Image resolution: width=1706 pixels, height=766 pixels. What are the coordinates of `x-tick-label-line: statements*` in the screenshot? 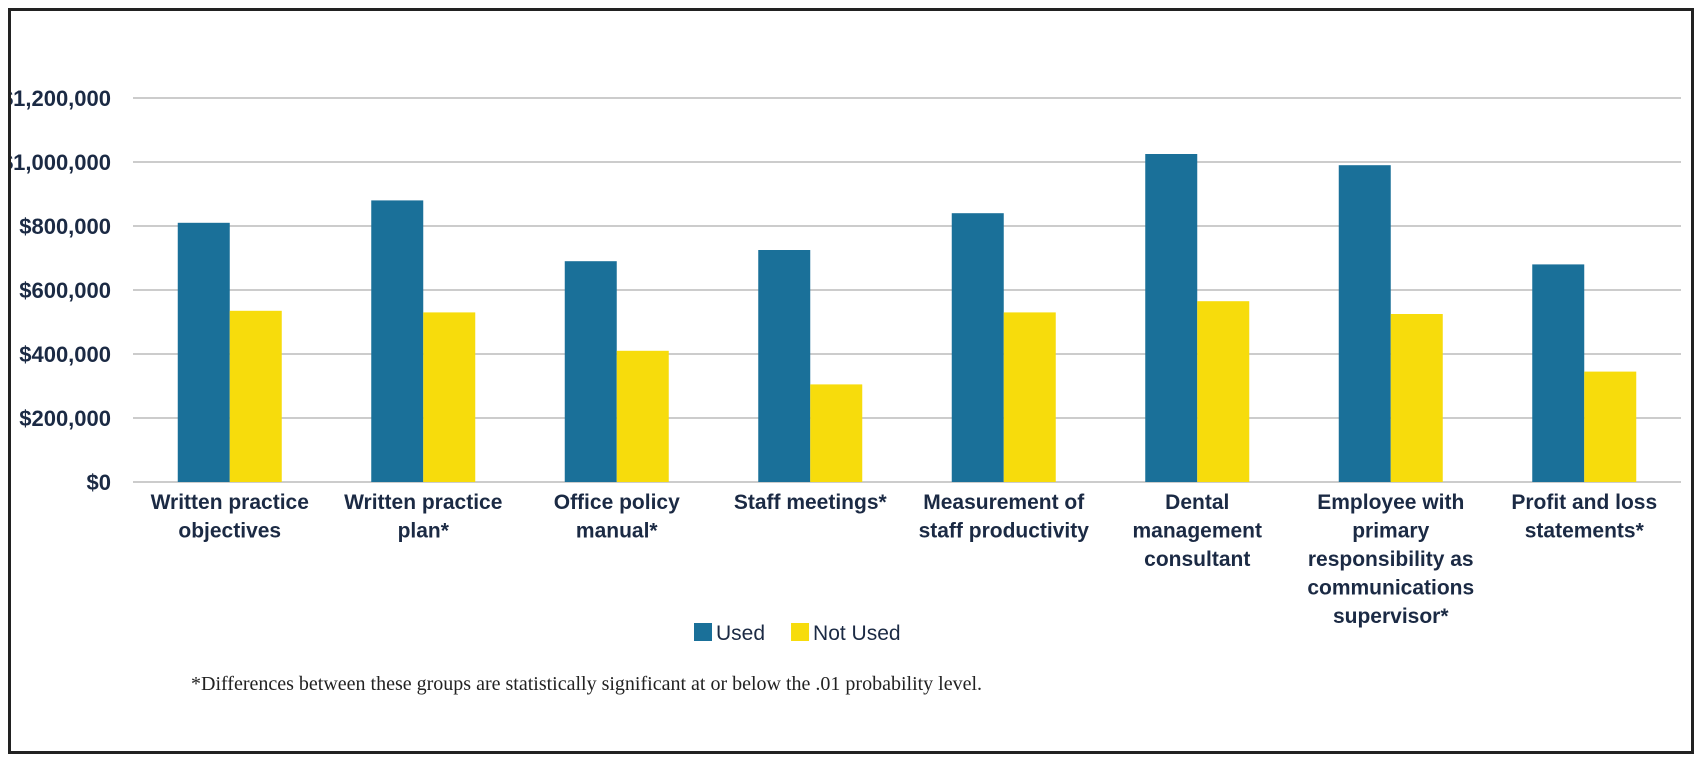 It's located at (1585, 531).